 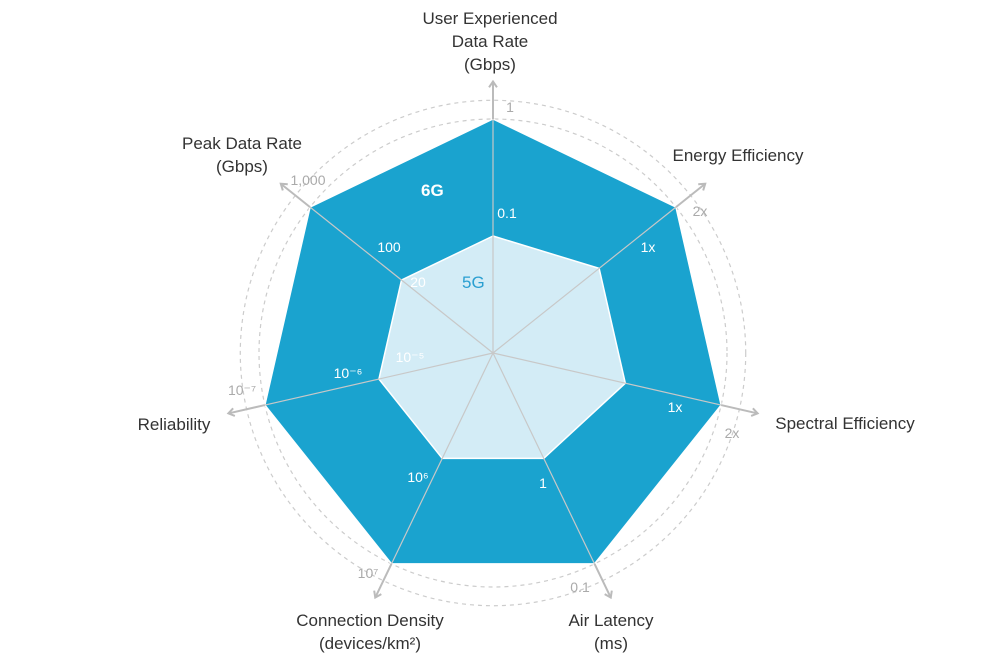 I want to click on scale-5g-0: 0.1, so click(x=507, y=213).